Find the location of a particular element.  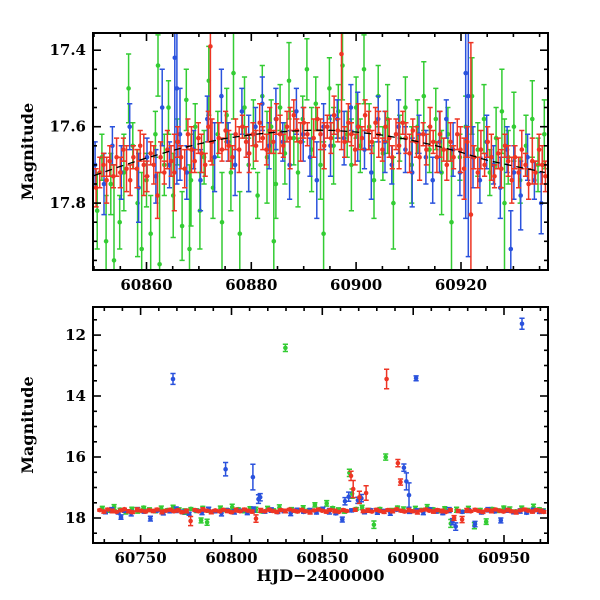

x-tick-label: 60800 is located at coordinates (231, 558).